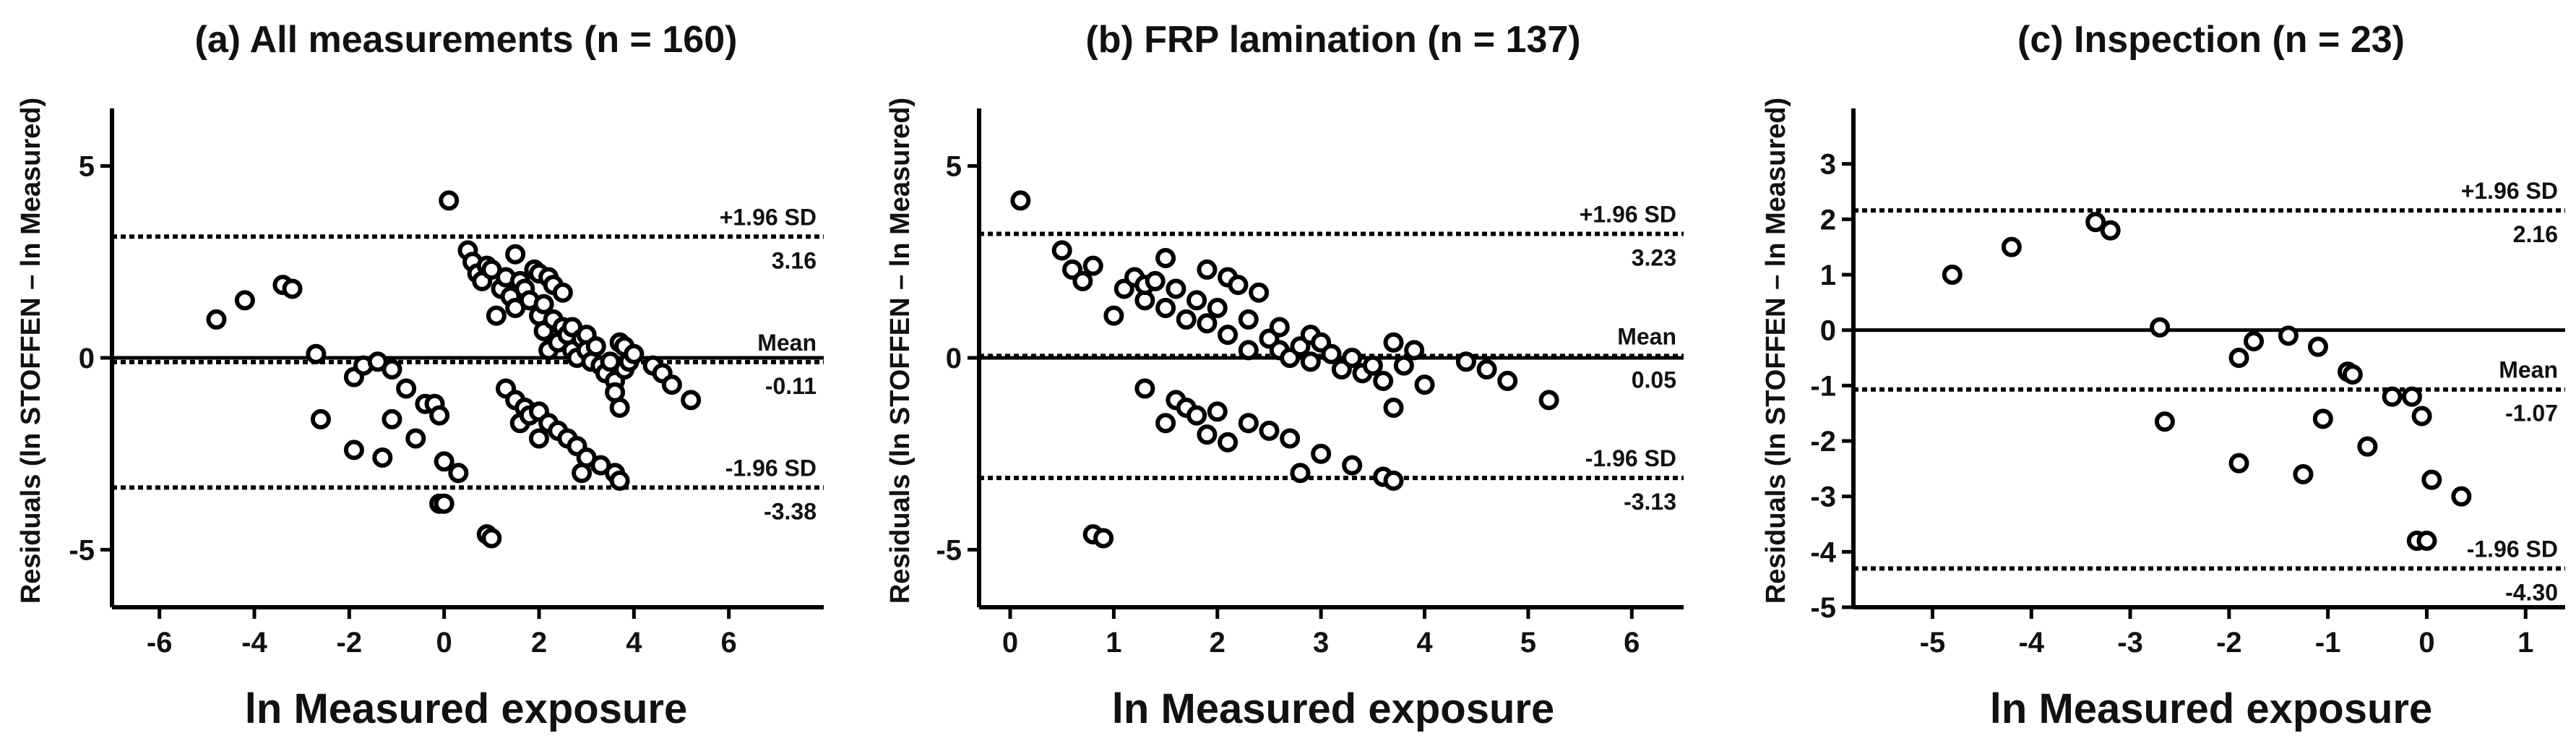 The width and height of the screenshot is (2576, 741). What do you see at coordinates (2130, 643) in the screenshot?
I see `panel-c-x-tick-label: -3` at bounding box center [2130, 643].